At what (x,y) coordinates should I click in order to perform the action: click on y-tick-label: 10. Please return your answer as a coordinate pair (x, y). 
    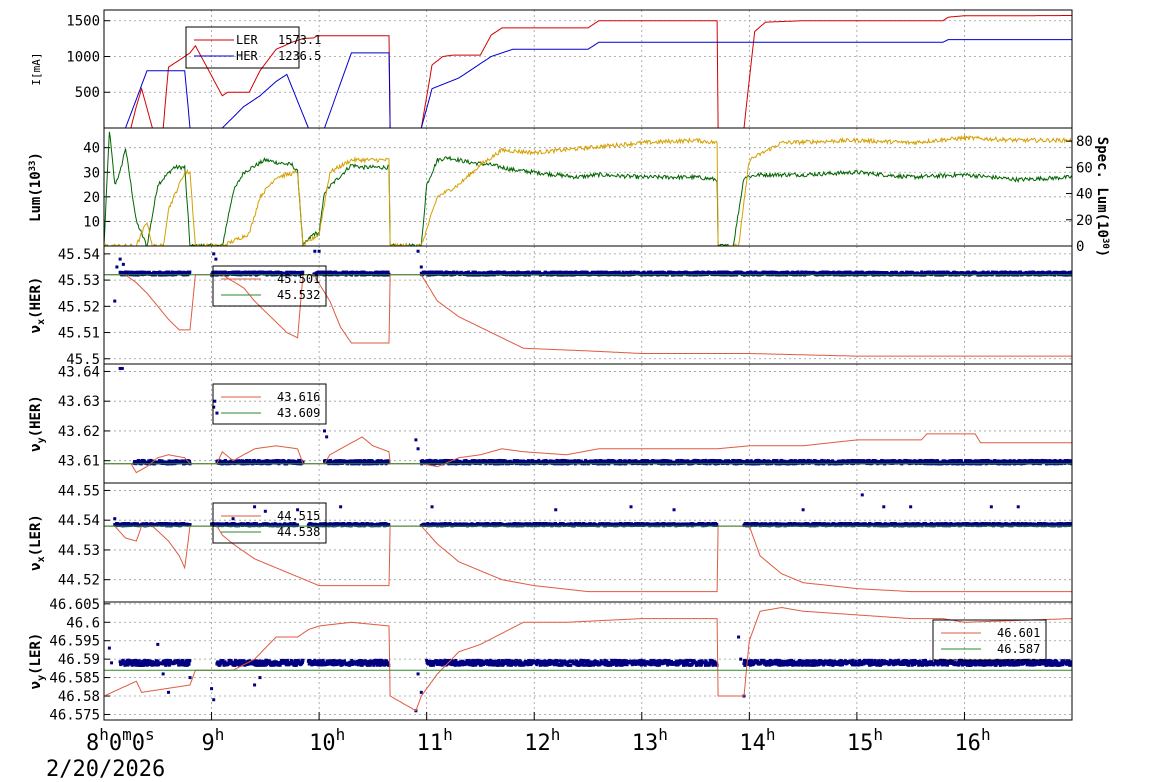
    Looking at the image, I should click on (91, 222).